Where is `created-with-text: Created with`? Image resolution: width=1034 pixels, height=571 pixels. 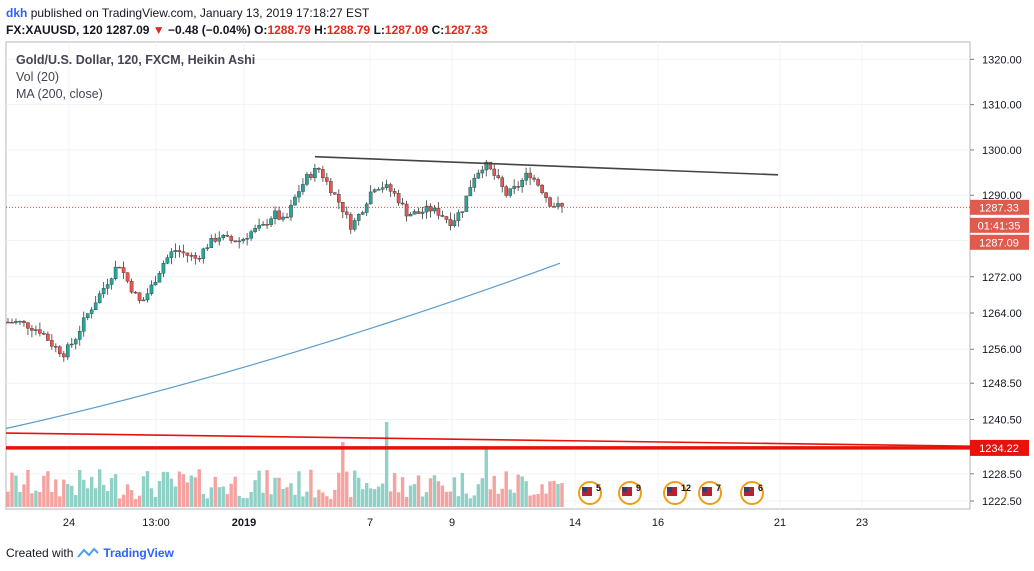
created-with-text: Created with is located at coordinates (40, 553).